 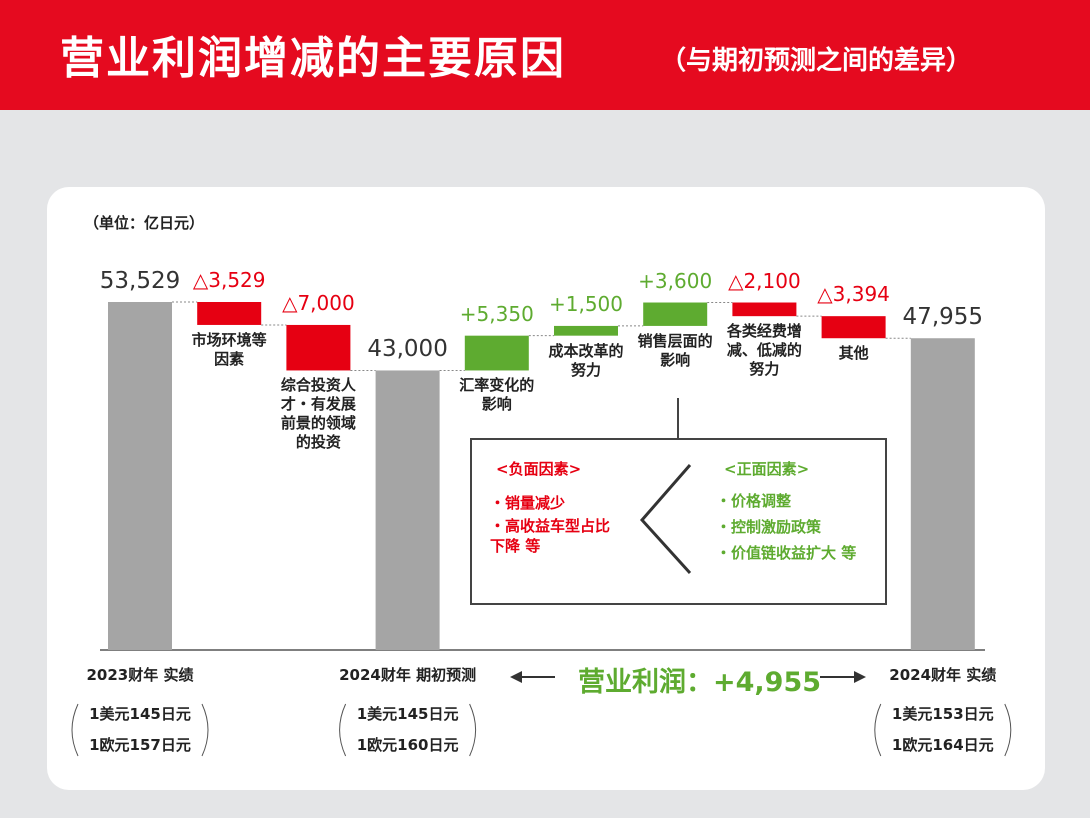 I want to click on value-label: +1,500, so click(x=585, y=303).